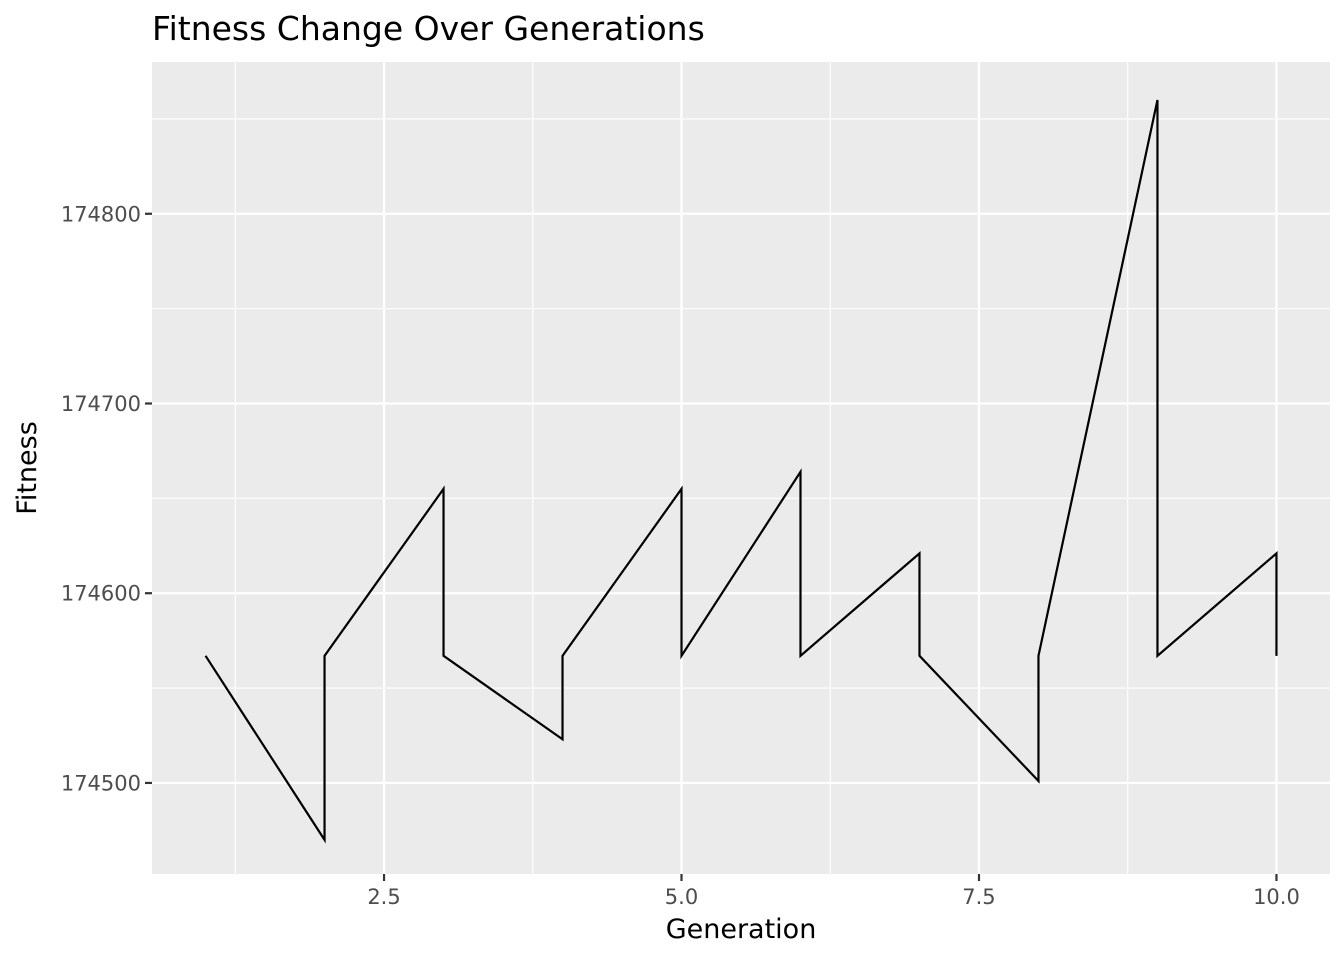  What do you see at coordinates (833, 891) in the screenshot?
I see `x-axis: 2.5 5.0 7.5 10.0` at bounding box center [833, 891].